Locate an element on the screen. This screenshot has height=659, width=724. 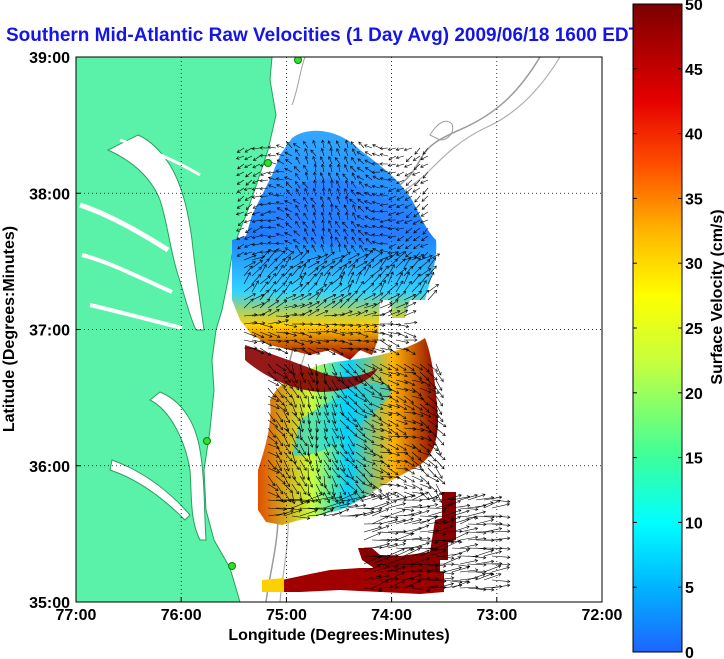
chesapeake-bay is located at coordinates (155, 232).